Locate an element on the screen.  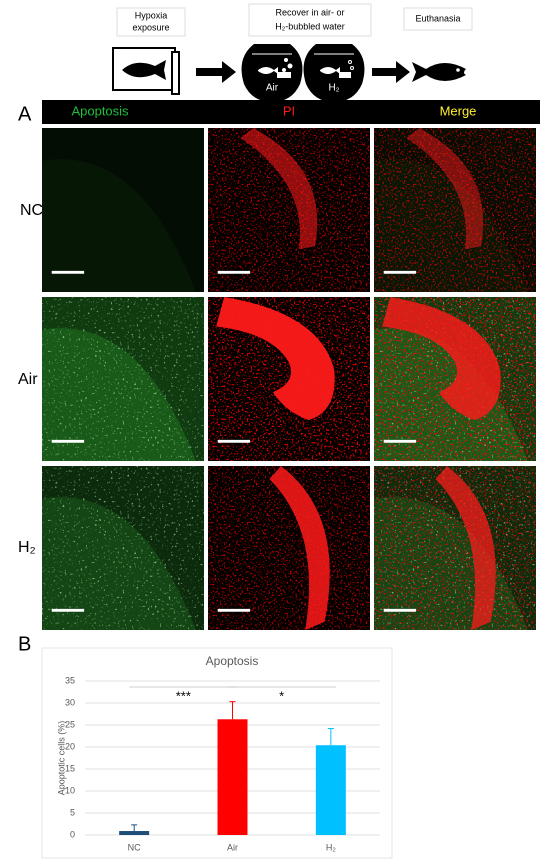
significance-label: * is located at coordinates (281, 695).